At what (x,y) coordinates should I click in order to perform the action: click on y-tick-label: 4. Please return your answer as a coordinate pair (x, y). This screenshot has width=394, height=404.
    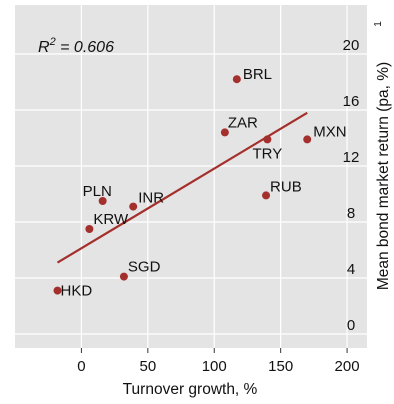
    Looking at the image, I should click on (351, 269).